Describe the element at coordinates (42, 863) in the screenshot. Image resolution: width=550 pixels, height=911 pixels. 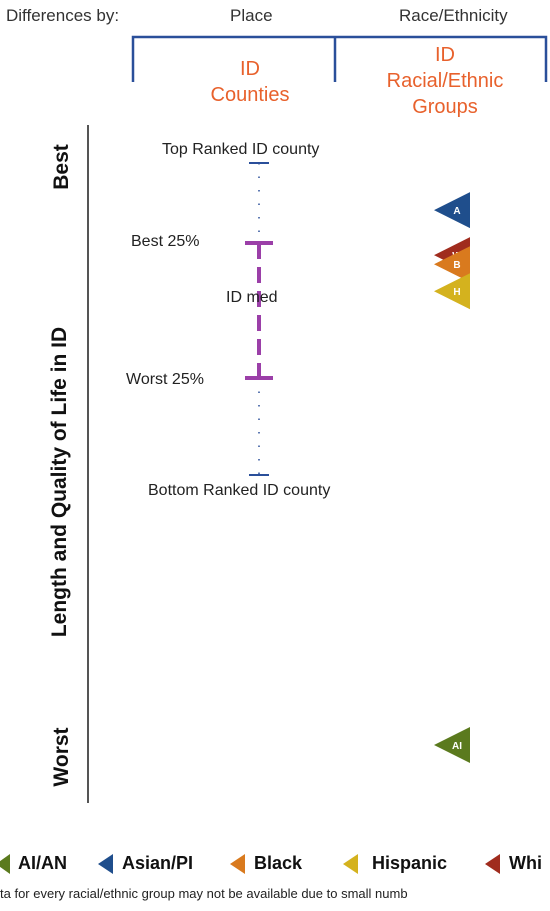
I see `legend-label-aian: AI/AN` at that location.